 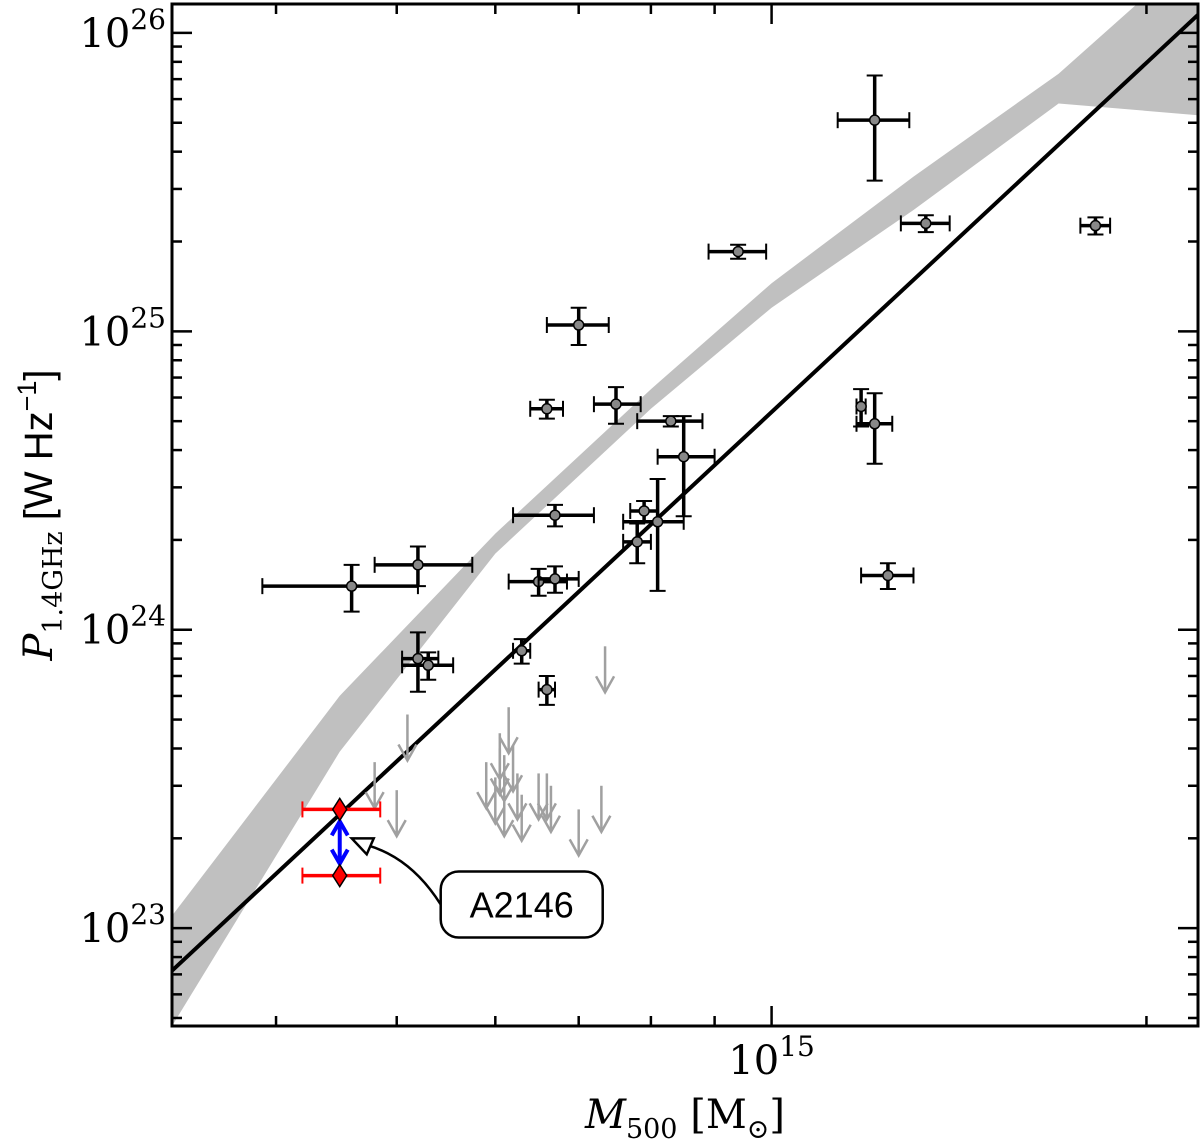 What do you see at coordinates (39, 374) in the screenshot?
I see `y-axis-label-unit-close: ]` at bounding box center [39, 374].